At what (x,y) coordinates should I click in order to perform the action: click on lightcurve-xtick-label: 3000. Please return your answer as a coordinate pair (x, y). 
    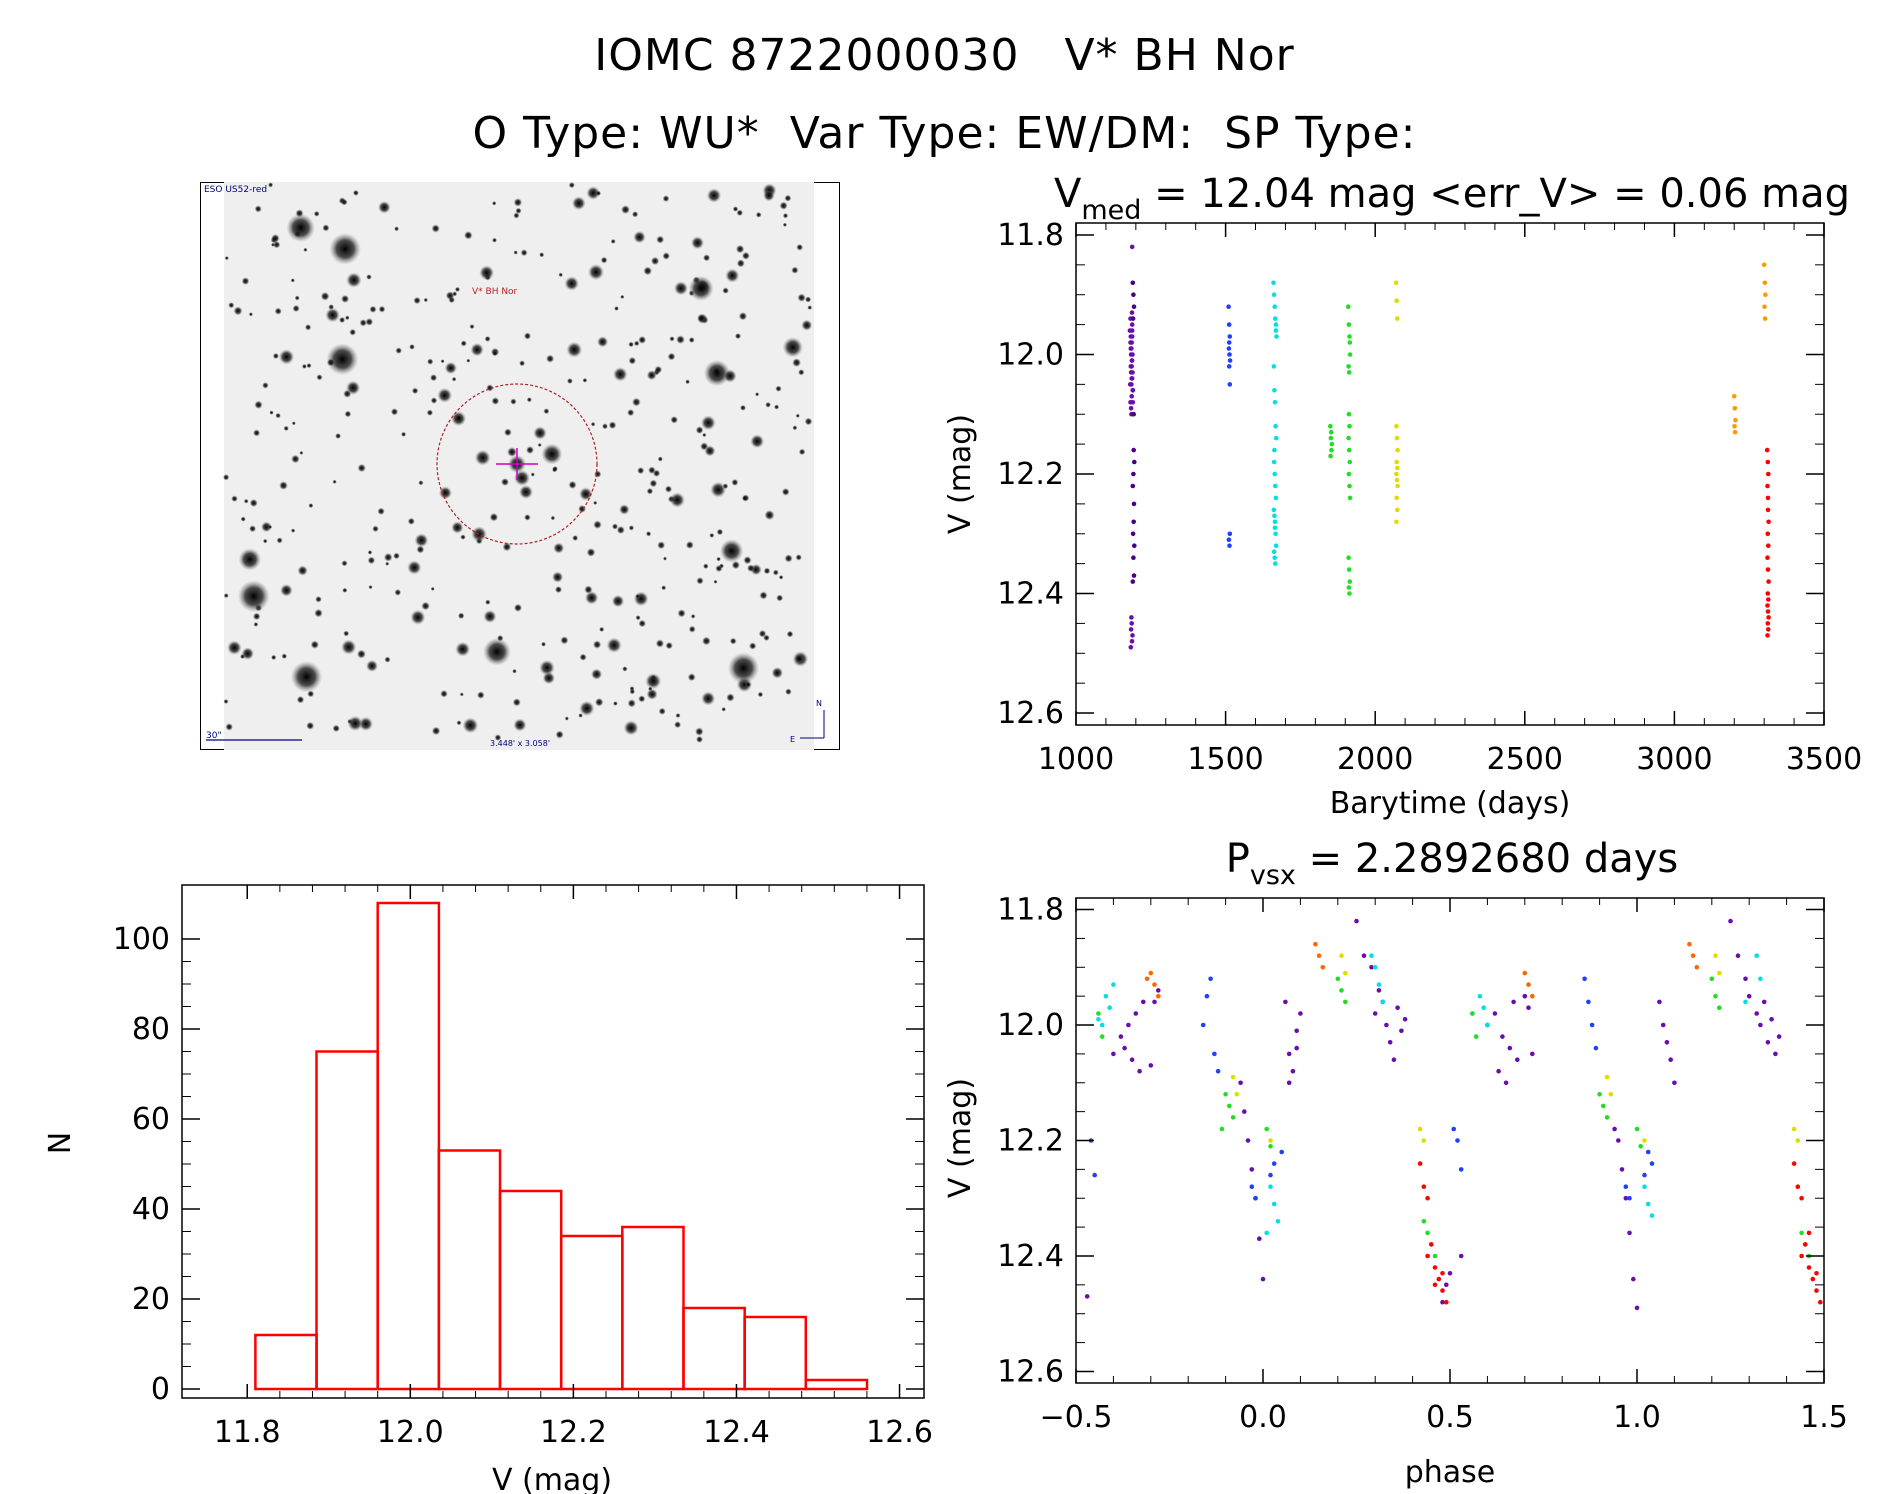
    Looking at the image, I should click on (1674, 759).